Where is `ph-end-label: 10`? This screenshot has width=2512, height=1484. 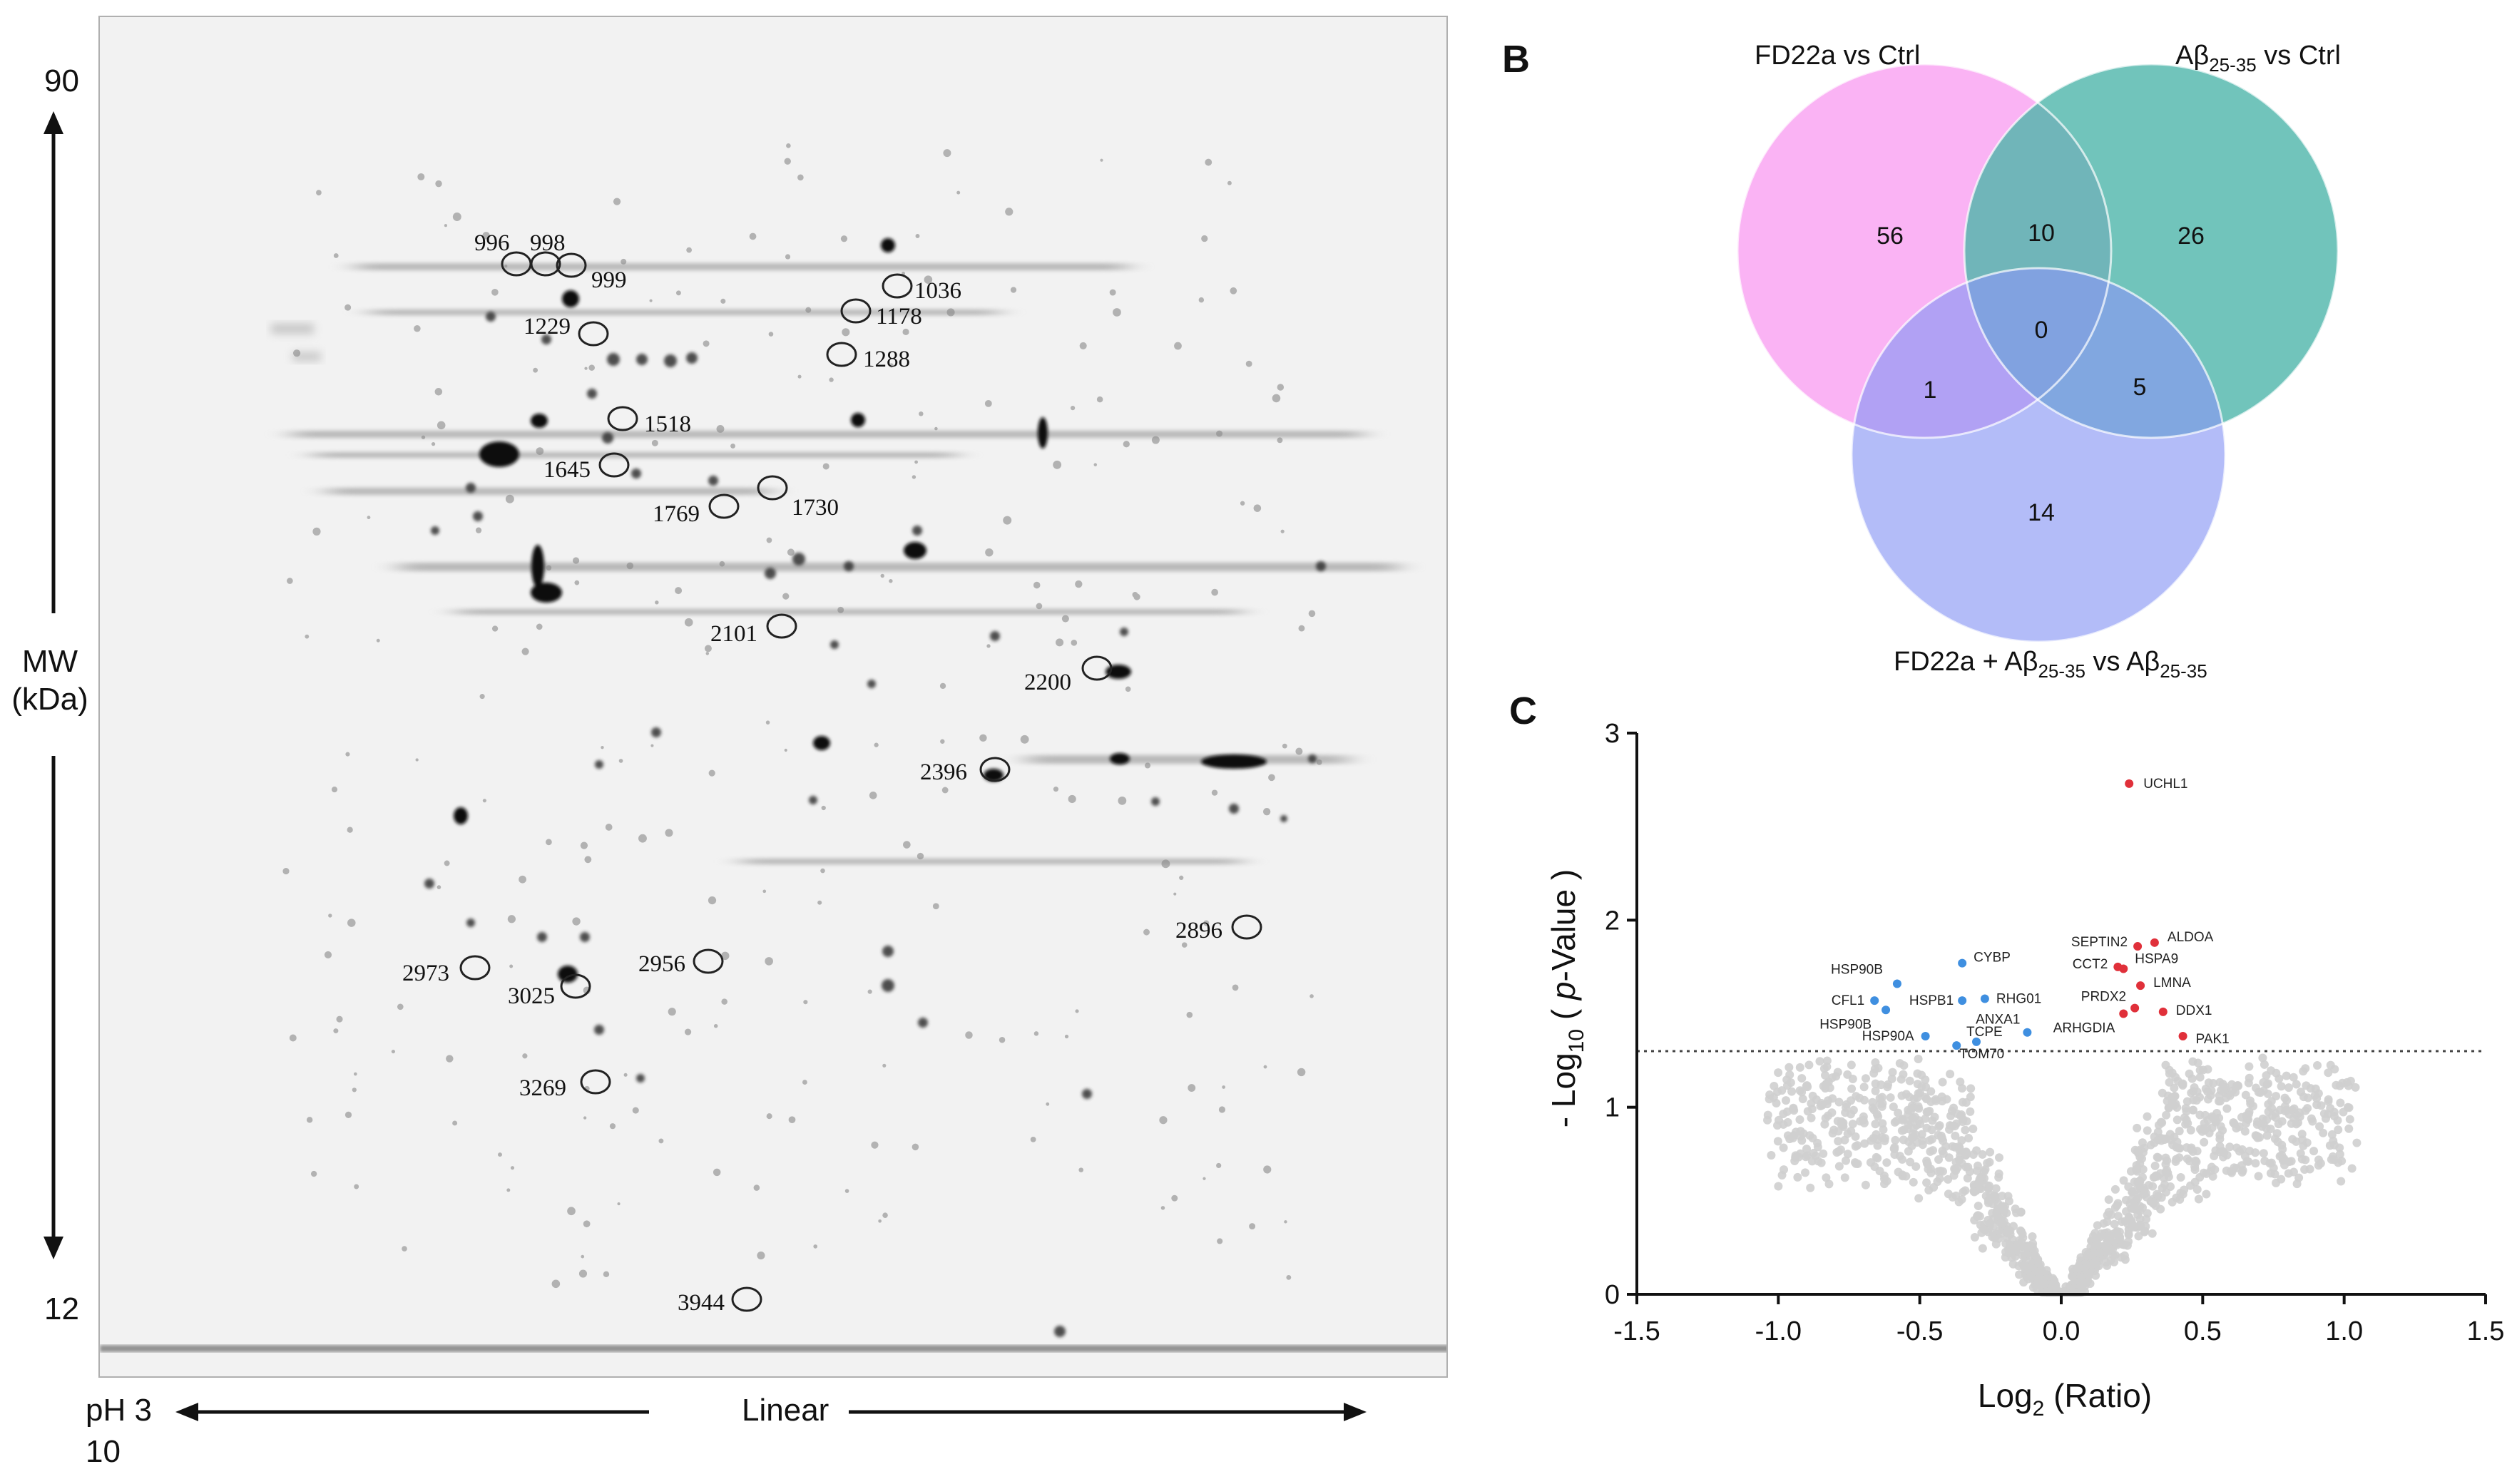
ph-end-label: 10 is located at coordinates (103, 1451).